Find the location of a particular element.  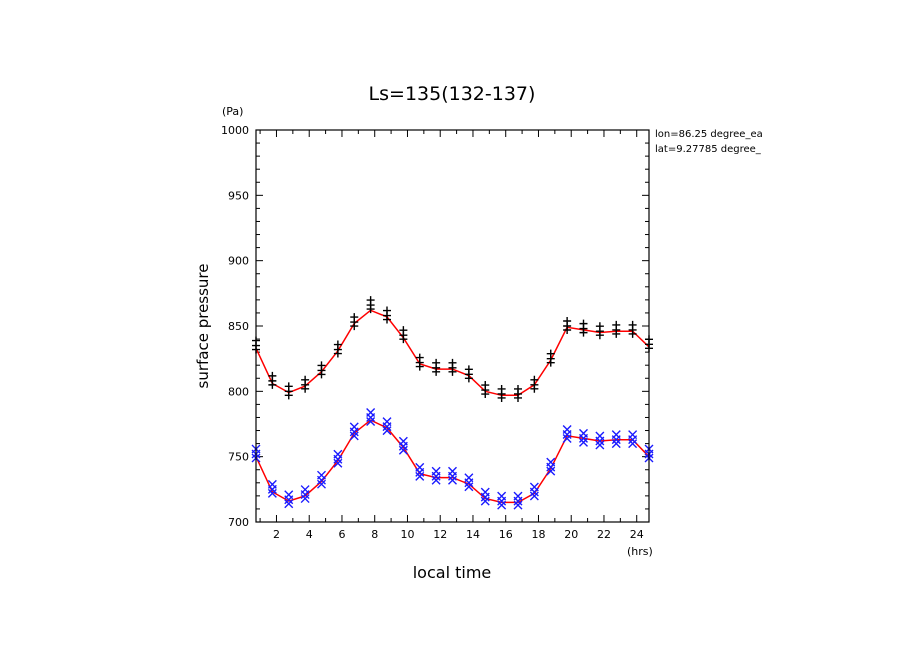

x-tick-label: 22 is located at coordinates (604, 534).